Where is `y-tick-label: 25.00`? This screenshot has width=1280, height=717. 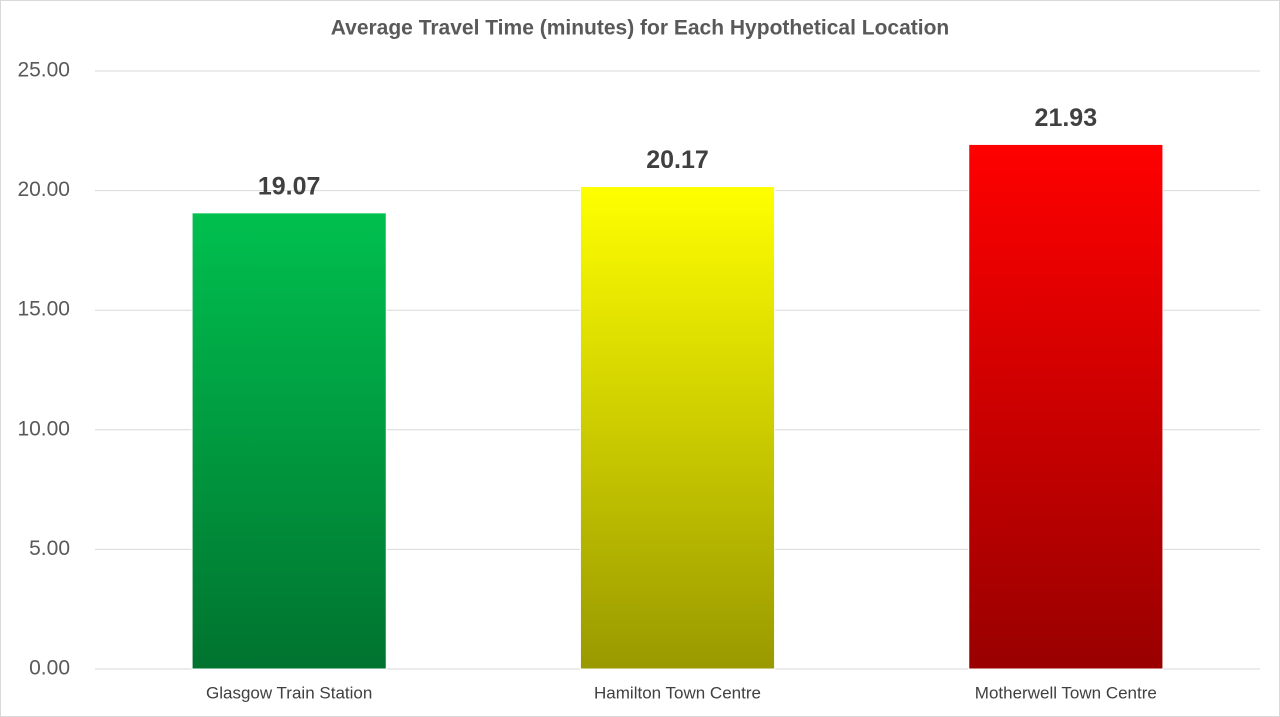
y-tick-label: 25.00 is located at coordinates (43, 70).